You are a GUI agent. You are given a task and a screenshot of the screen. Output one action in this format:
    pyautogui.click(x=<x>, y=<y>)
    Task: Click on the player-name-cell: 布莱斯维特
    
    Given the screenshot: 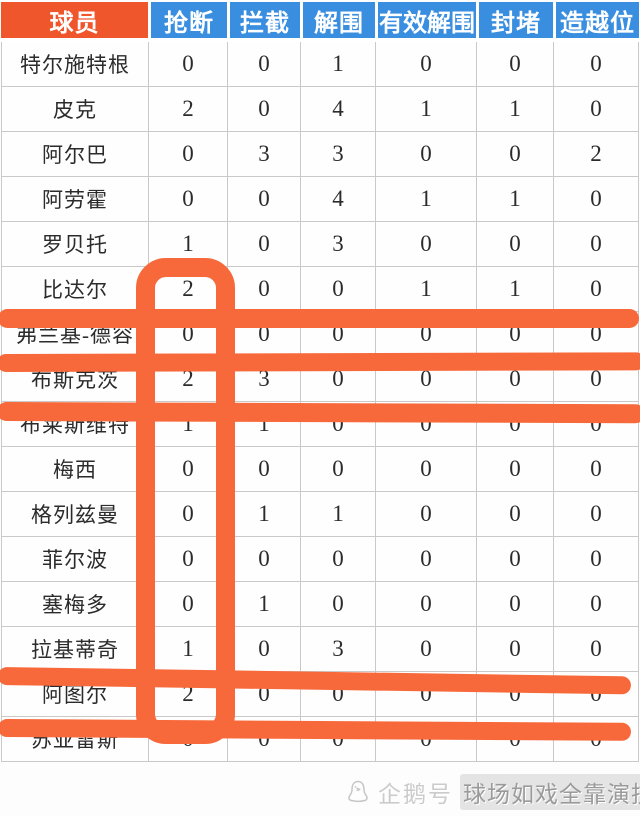 What is the action you would take?
    pyautogui.click(x=74, y=424)
    